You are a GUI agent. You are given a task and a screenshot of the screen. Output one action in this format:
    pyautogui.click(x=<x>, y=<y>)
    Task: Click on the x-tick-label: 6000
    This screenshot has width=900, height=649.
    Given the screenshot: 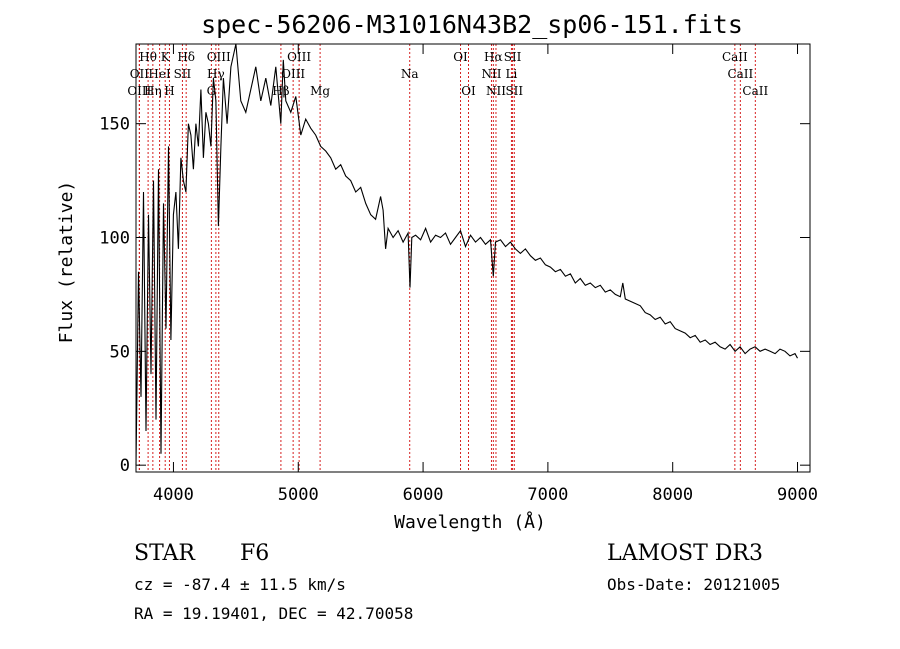 What is the action you would take?
    pyautogui.click(x=423, y=495)
    